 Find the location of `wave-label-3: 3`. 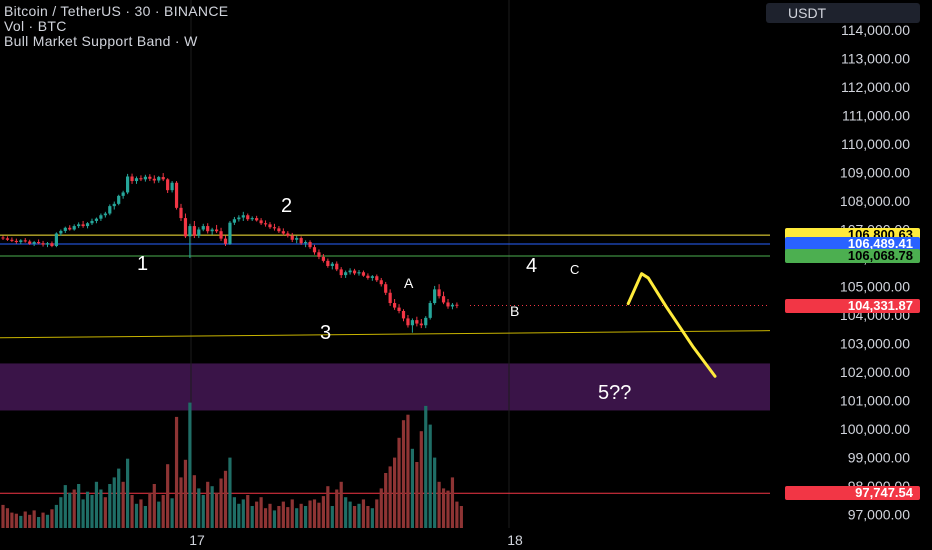

wave-label-3: 3 is located at coordinates (325, 333).